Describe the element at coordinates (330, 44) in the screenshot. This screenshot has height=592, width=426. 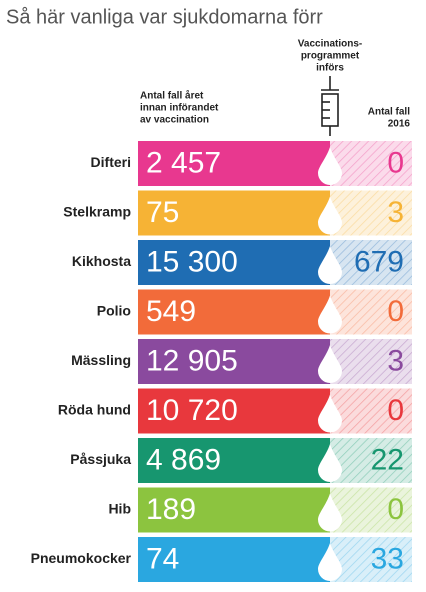
I see `vaccination-label: Vaccinations-` at that location.